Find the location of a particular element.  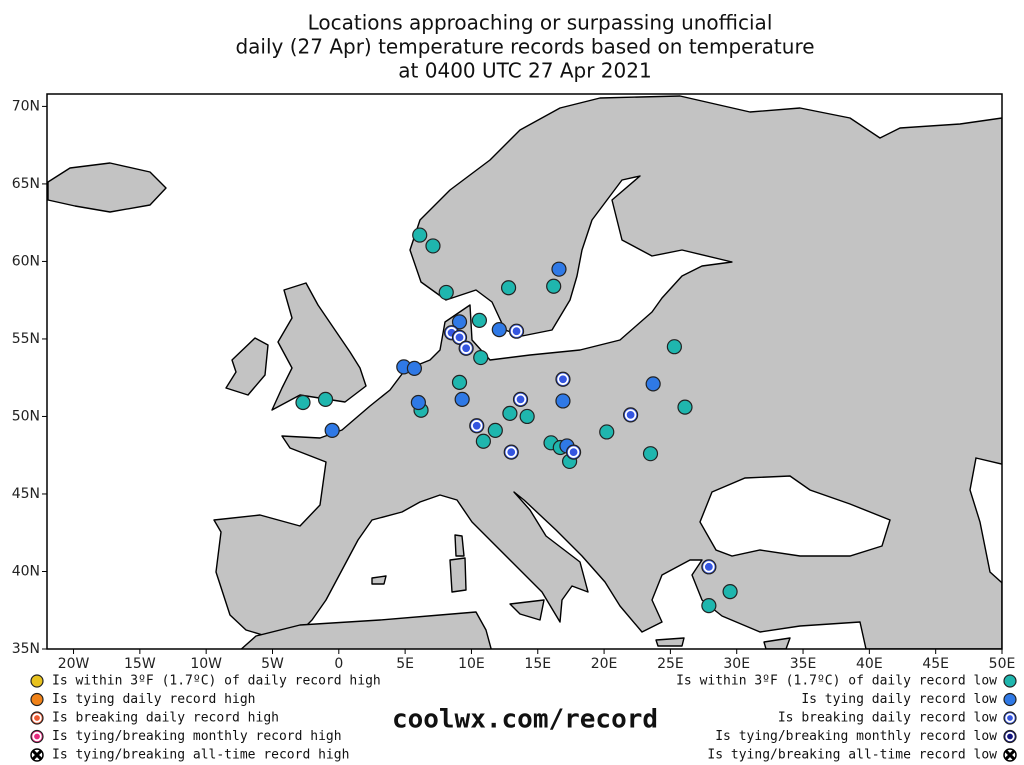

legend-label: Is tying/breaking all-time record low is located at coordinates (852, 755).